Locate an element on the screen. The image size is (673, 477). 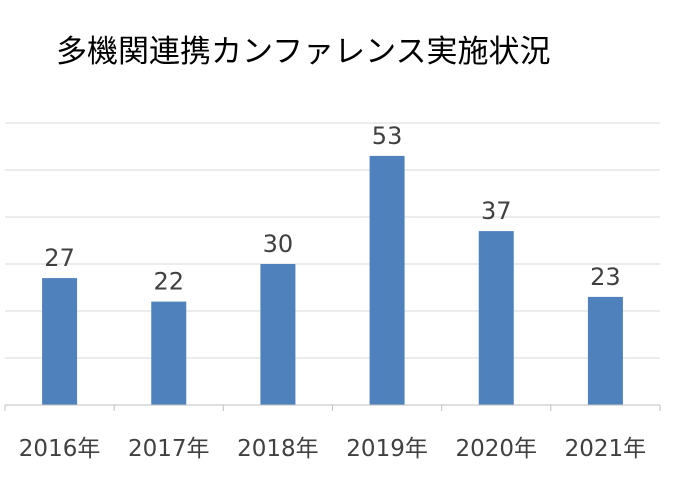
chart-title: 多機関連携カンファレンス実施状況 is located at coordinates (303, 52).